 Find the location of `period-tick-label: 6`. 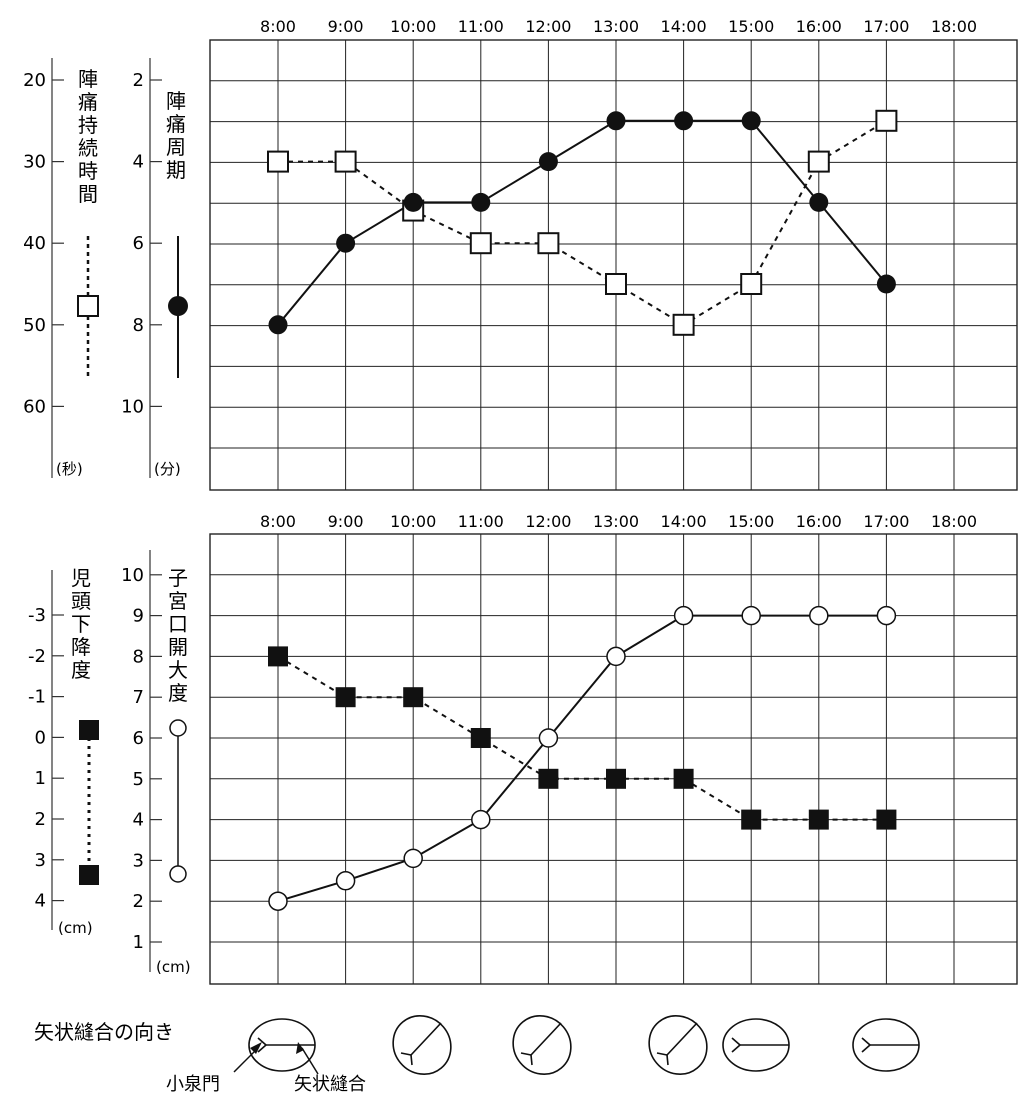

period-tick-label: 6 is located at coordinates (138, 243).